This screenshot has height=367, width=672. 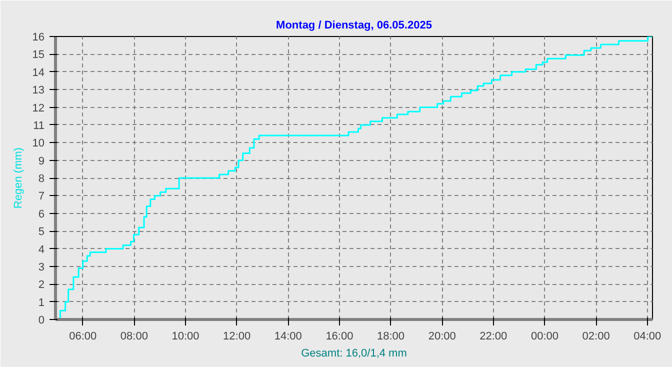 What do you see at coordinates (340, 336) in the screenshot?
I see `x-tick-label: 16:00` at bounding box center [340, 336].